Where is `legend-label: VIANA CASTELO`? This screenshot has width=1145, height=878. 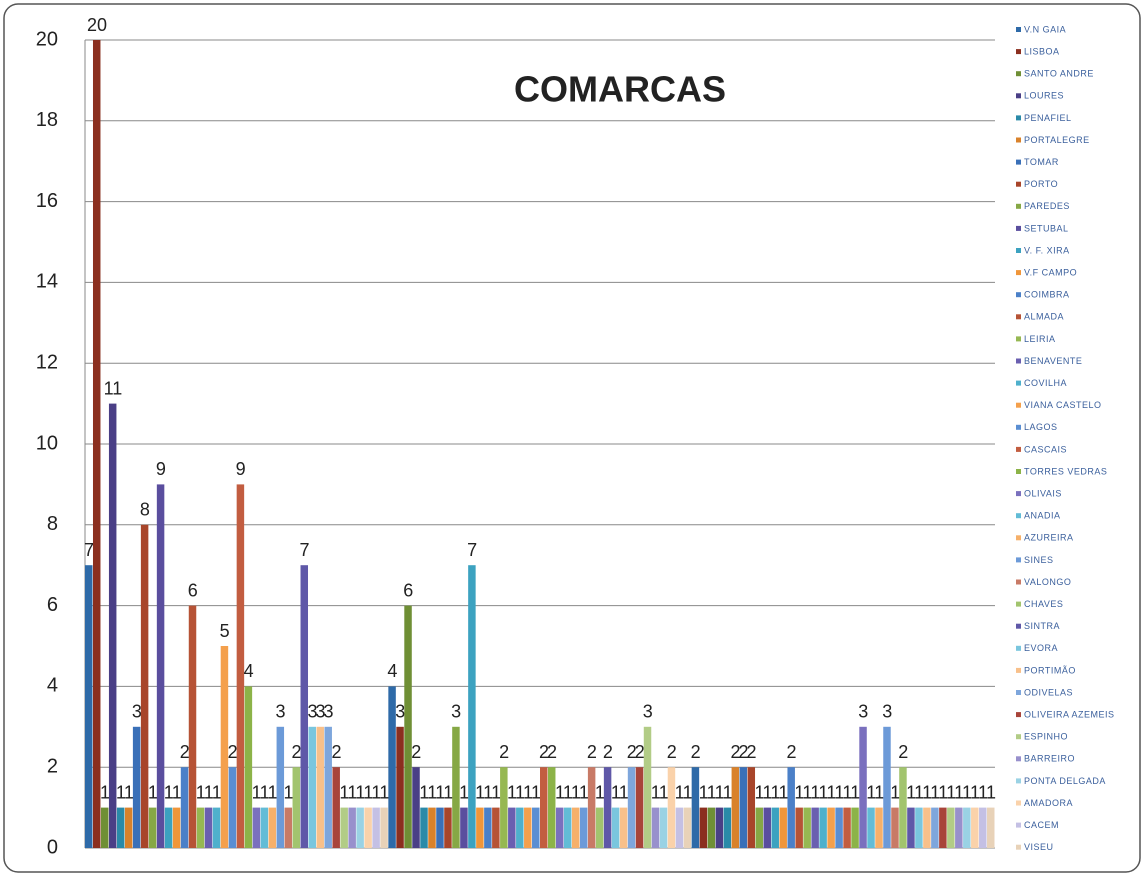 legend-label: VIANA CASTELO is located at coordinates (1063, 405).